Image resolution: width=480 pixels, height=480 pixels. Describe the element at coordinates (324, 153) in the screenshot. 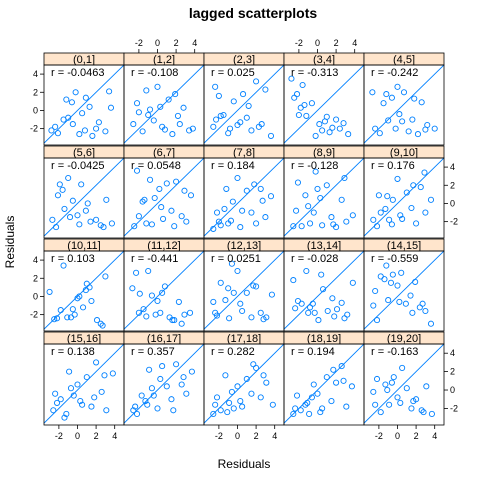

I see `panel-strip-label: (8,9]` at that location.